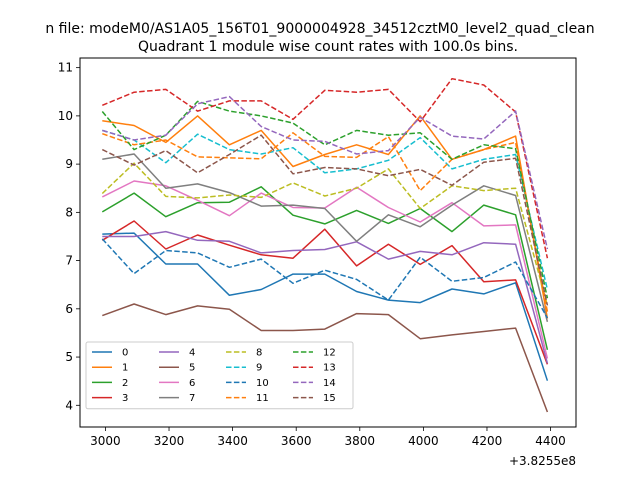 This screenshot has height=480, width=640. What do you see at coordinates (192, 353) in the screenshot?
I see `legend-label-4: 4` at bounding box center [192, 353].